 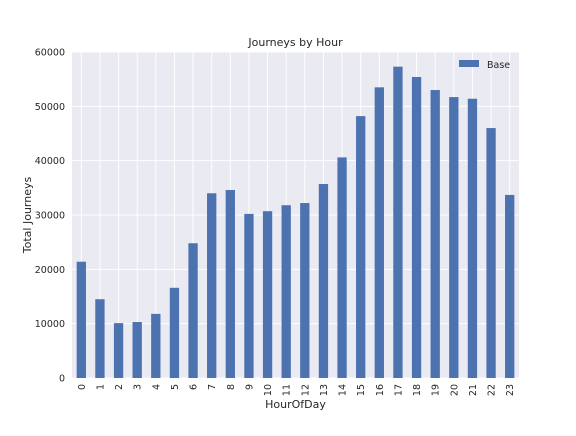 What do you see at coordinates (231, 387) in the screenshot?
I see `x-tick-label: 8` at bounding box center [231, 387].